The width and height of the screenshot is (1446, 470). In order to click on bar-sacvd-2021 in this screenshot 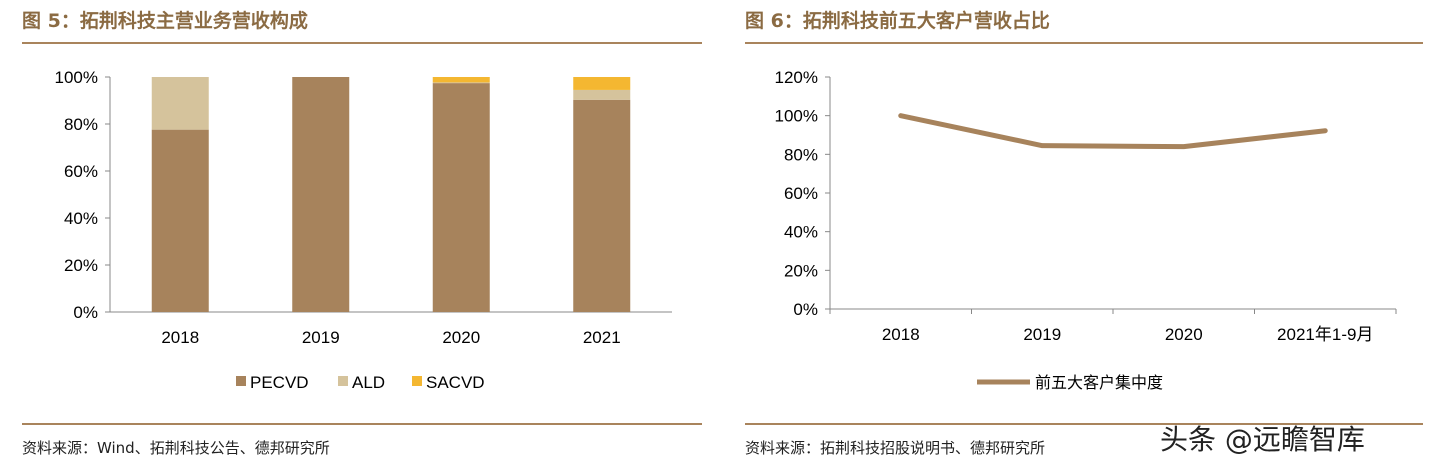, I will do `click(602, 83)`.